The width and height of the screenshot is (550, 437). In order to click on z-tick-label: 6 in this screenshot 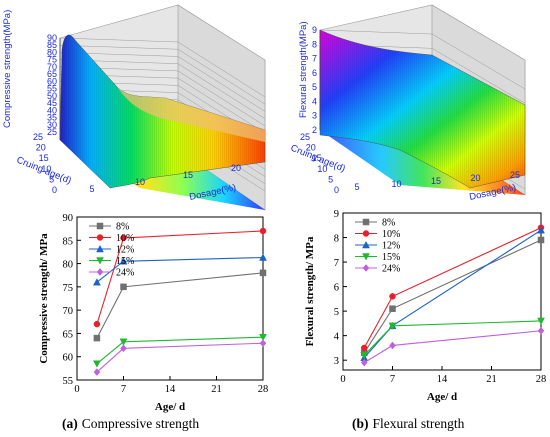, I will do `click(314, 73)`.